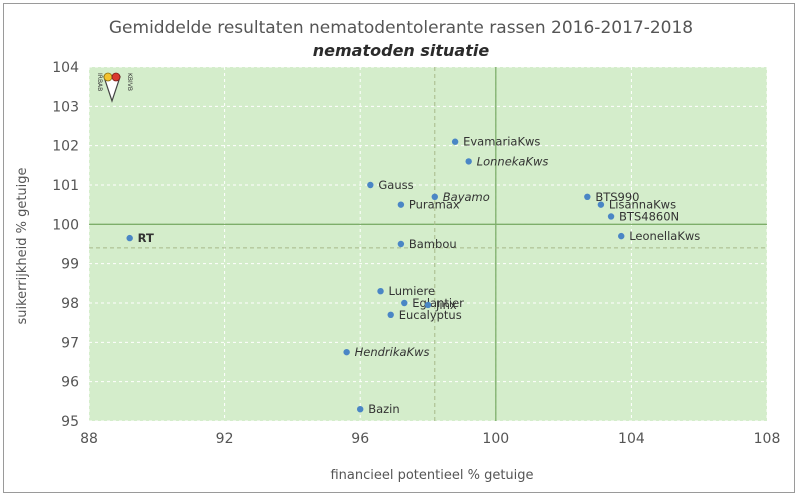 The width and height of the screenshot is (800, 498). What do you see at coordinates (392, 352) in the screenshot?
I see `point-label: HendrikaKws` at bounding box center [392, 352].